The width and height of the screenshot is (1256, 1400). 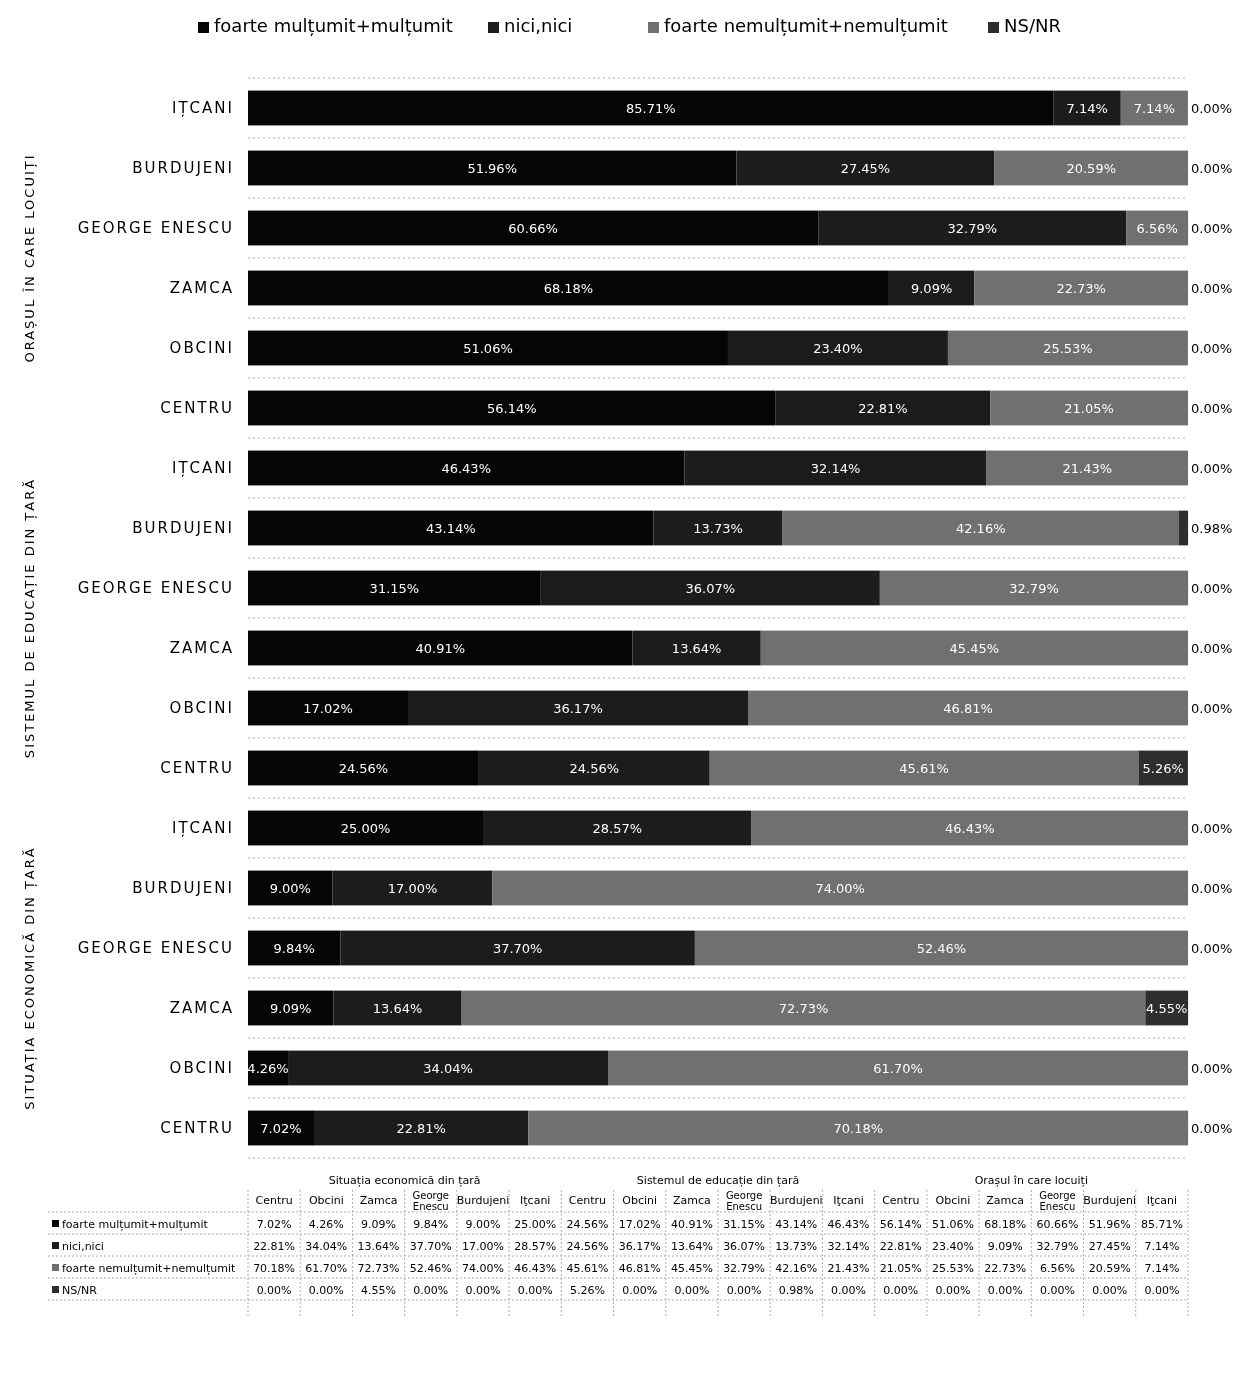 I want to click on data-label: 45.45%, so click(x=974, y=648).